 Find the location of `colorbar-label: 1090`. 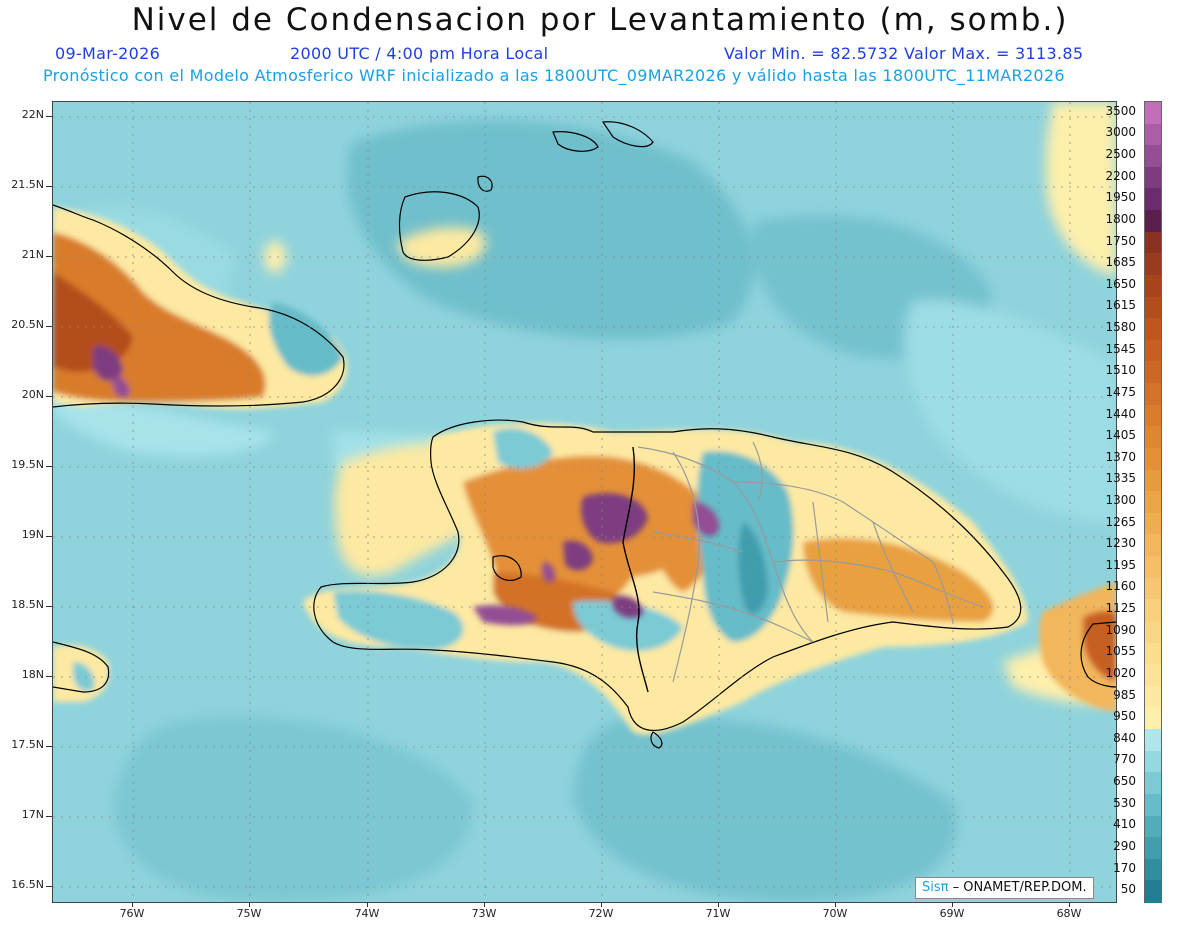

colorbar-label: 1090 is located at coordinates (1120, 629).